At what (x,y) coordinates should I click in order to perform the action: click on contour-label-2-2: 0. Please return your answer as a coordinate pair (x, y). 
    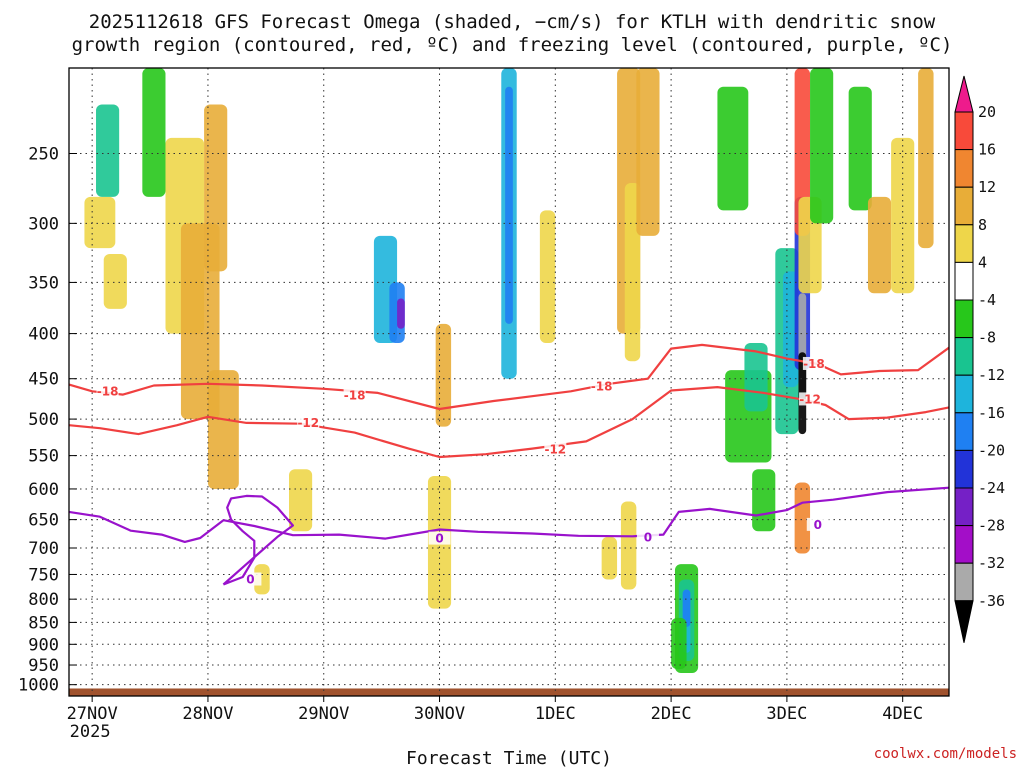
    Looking at the image, I should click on (818, 525).